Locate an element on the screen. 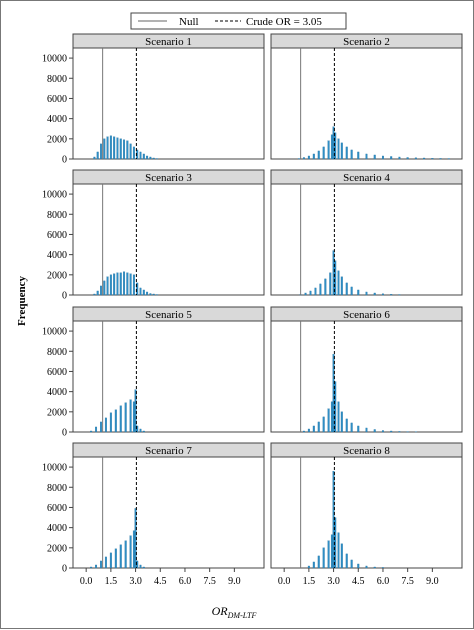  panel-title: Scenario 2 is located at coordinates (366, 42).